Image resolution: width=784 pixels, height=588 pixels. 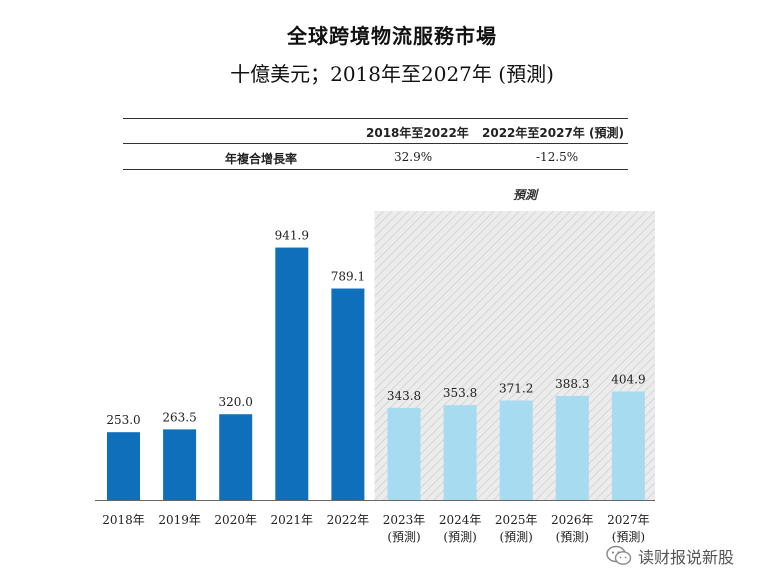 What do you see at coordinates (261, 159) in the screenshot?
I see `cagr-row-label: 年複合增長率` at bounding box center [261, 159].